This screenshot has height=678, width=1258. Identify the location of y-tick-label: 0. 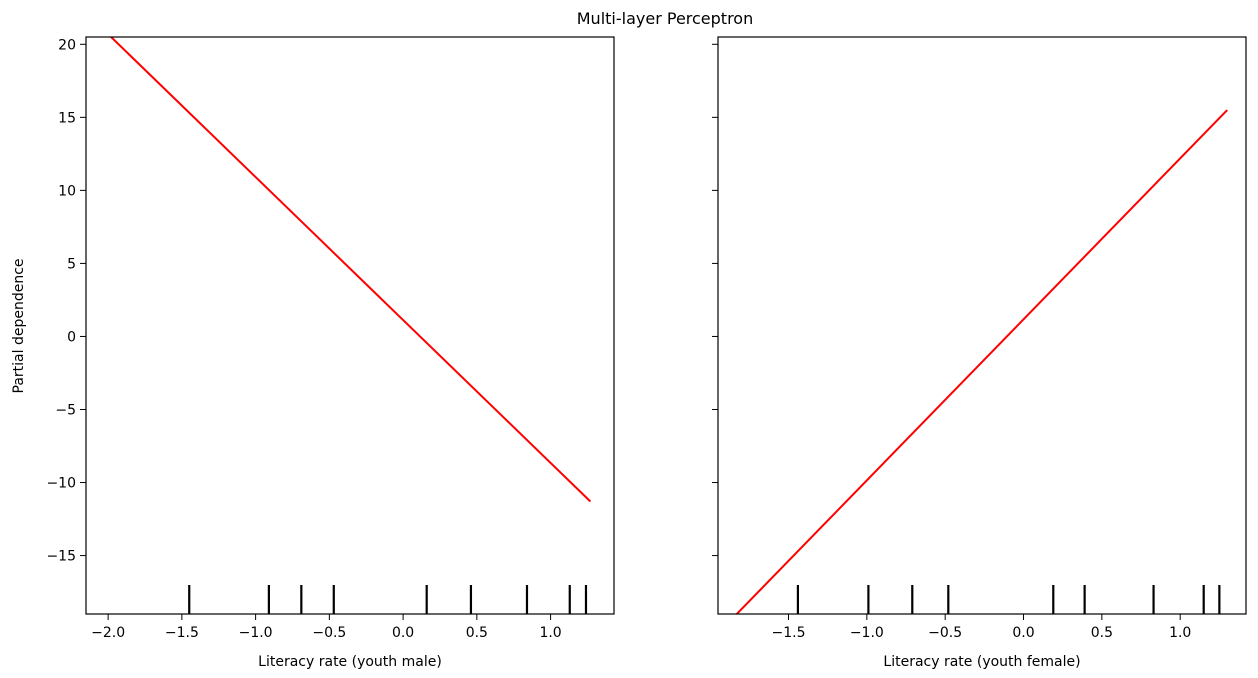
(71, 337).